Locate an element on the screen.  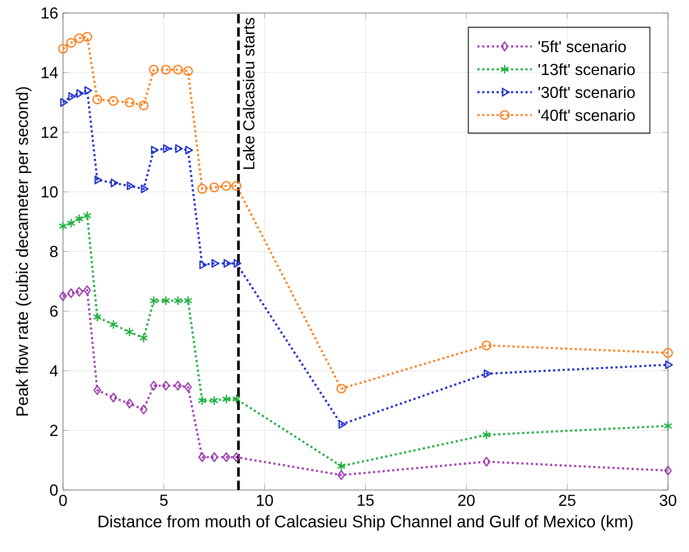
y-tick-label: 0 is located at coordinates (54, 490).